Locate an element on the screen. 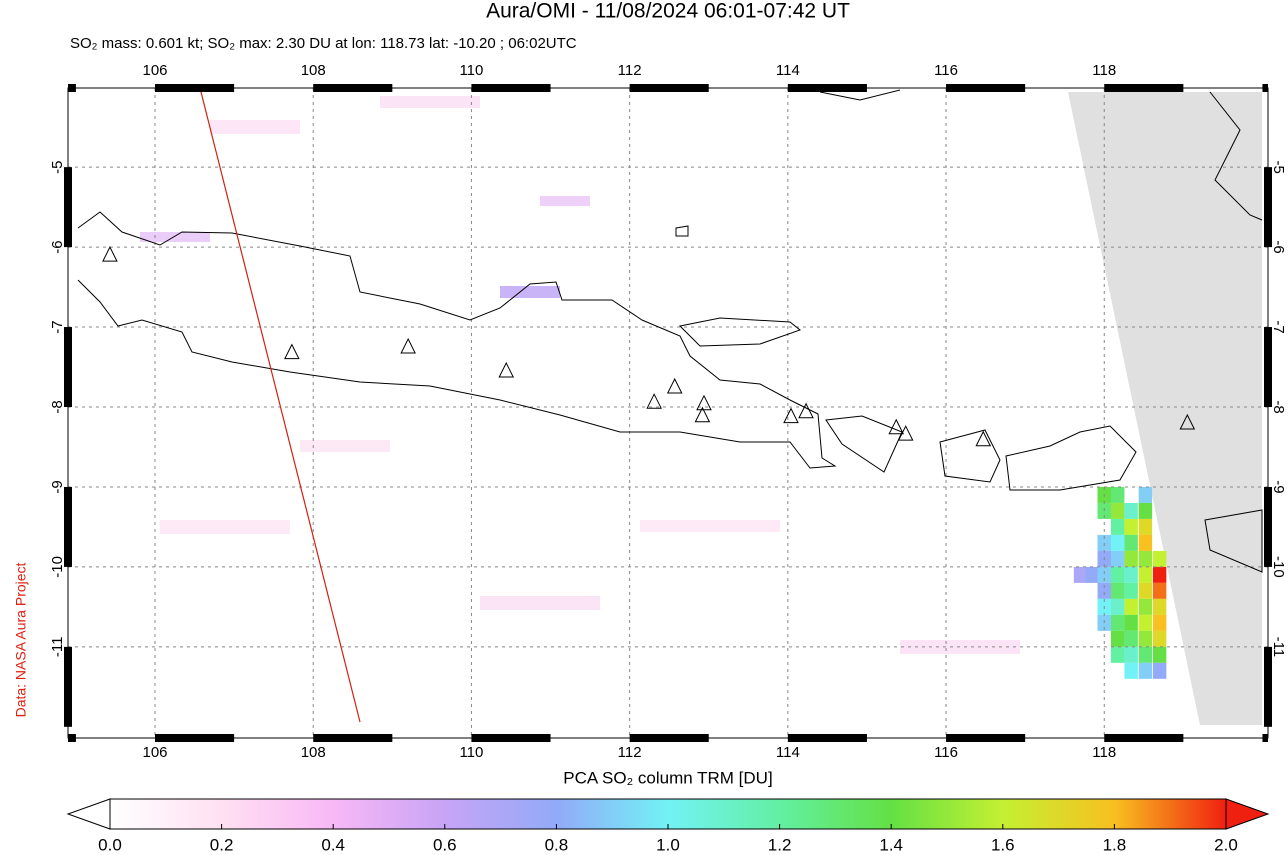  colorbar-tick-label: 0.2 is located at coordinates (222, 844).